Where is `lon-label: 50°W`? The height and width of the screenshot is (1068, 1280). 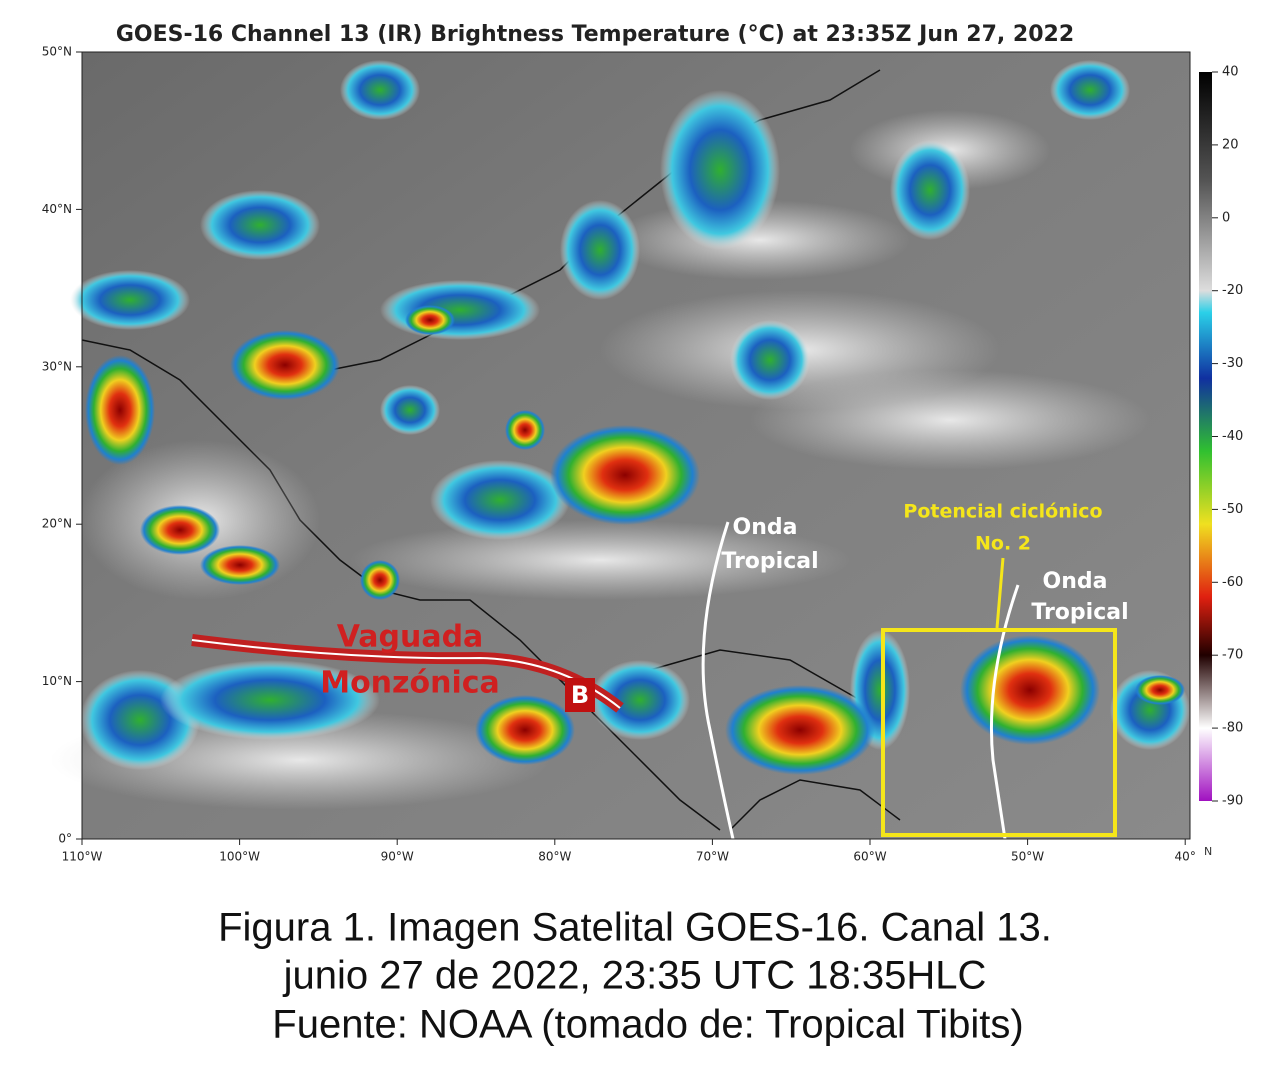
lon-label: 50°W is located at coordinates (1027, 857).